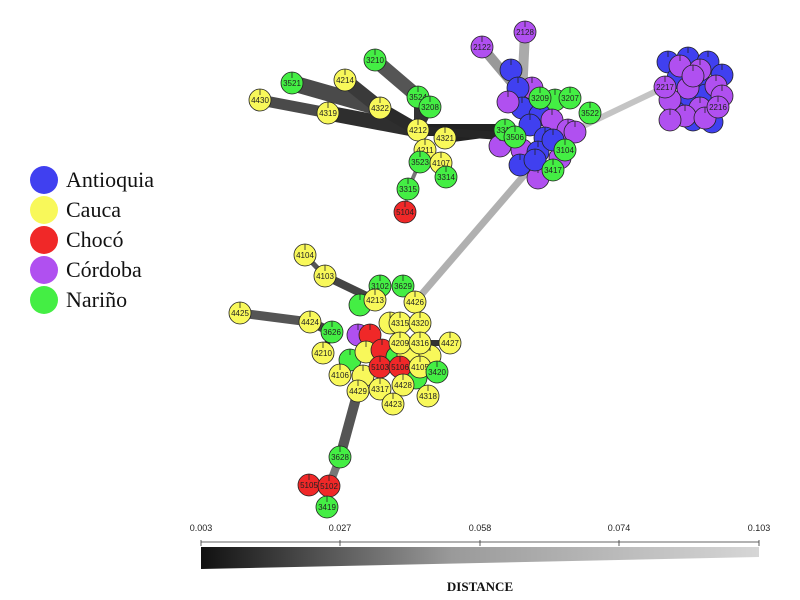 The height and width of the screenshot is (600, 800). I want to click on node: 3522, so click(590, 113).